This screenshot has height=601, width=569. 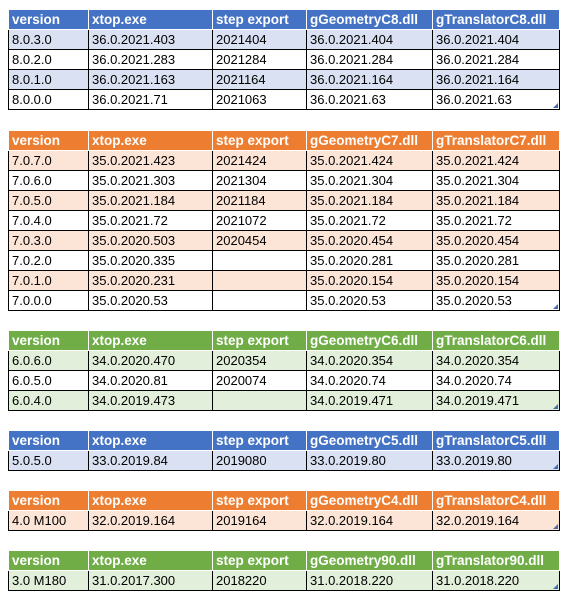 What do you see at coordinates (369, 580) in the screenshot?
I see `cell-geometry-dll: 31.0.2018.220` at bounding box center [369, 580].